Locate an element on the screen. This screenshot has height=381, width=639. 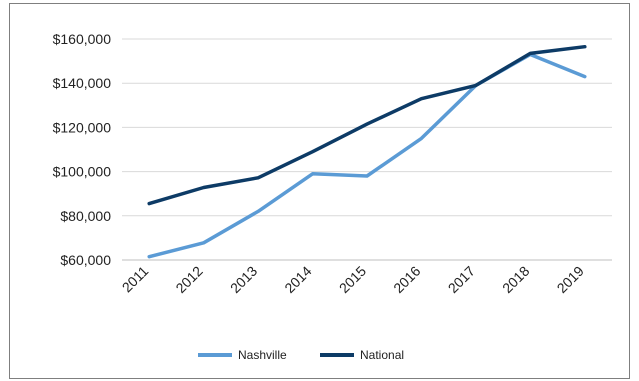
x-tick-label: 2019 is located at coordinates (570, 279).